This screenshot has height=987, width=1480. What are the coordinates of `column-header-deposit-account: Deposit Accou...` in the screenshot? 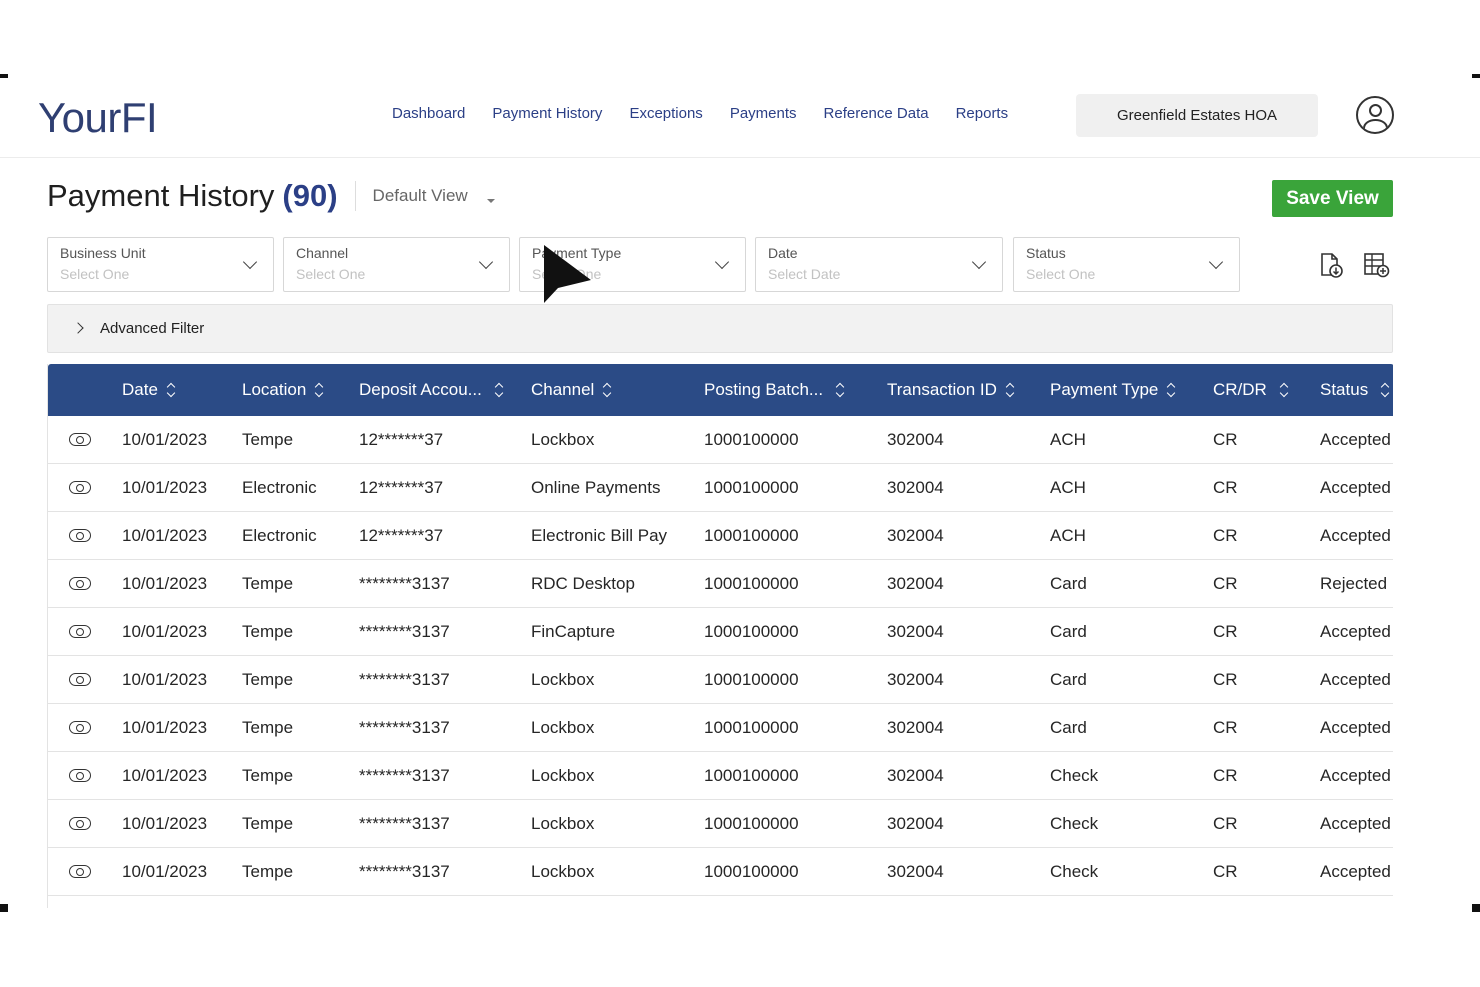 It's located at (431, 390).